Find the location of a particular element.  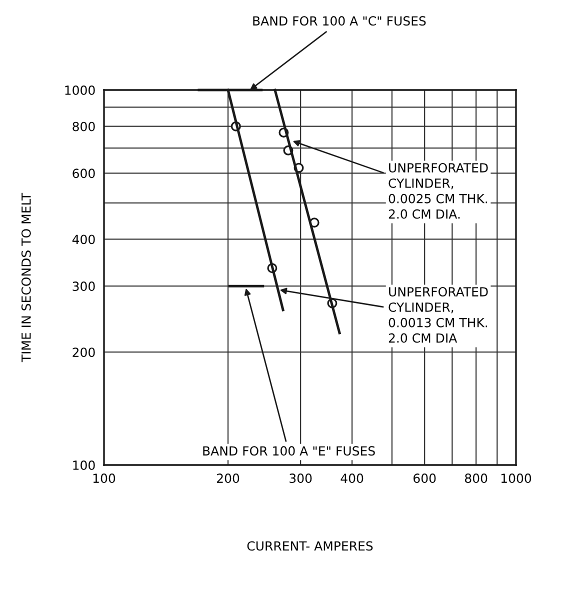

y-tick-label: 100 is located at coordinates (84, 465).